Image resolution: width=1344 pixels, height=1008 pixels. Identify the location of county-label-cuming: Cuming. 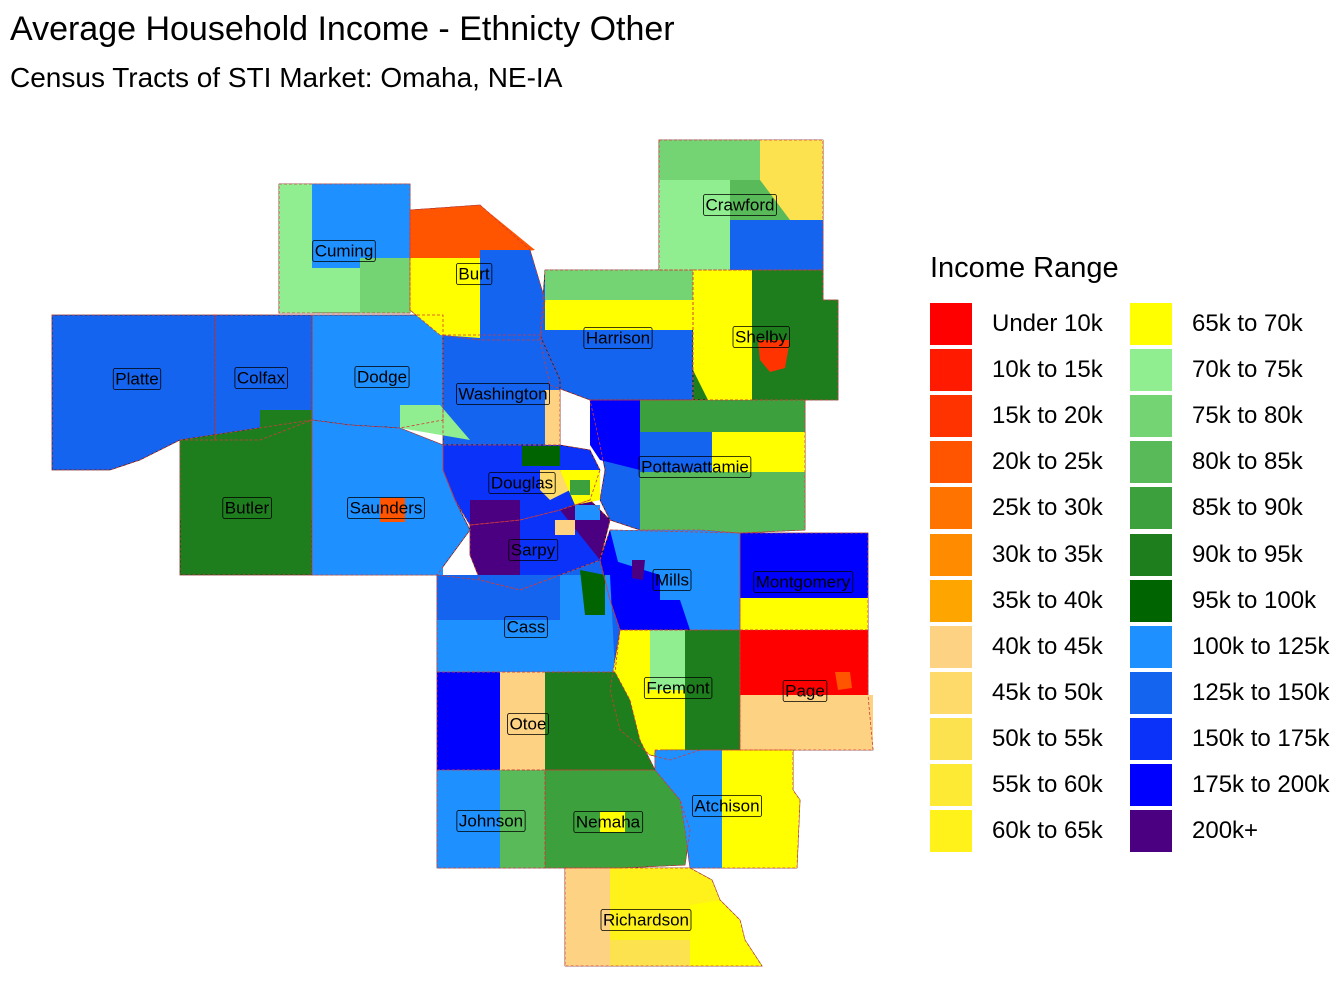
(344, 251).